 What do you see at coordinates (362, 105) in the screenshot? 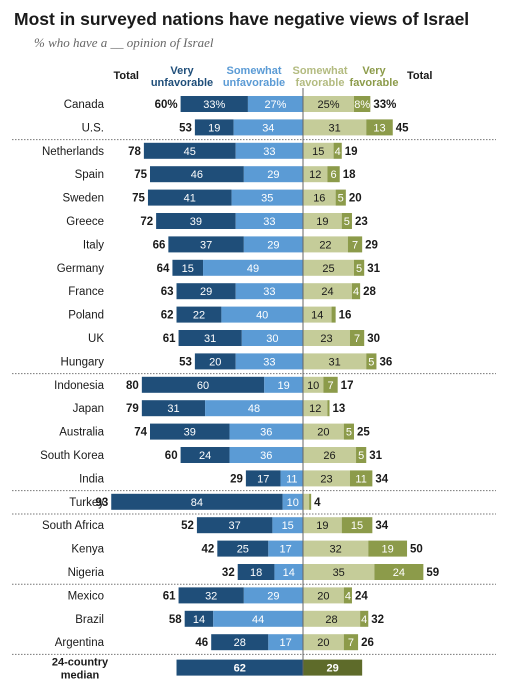
I see `segment-value-label: 8%` at bounding box center [362, 105].